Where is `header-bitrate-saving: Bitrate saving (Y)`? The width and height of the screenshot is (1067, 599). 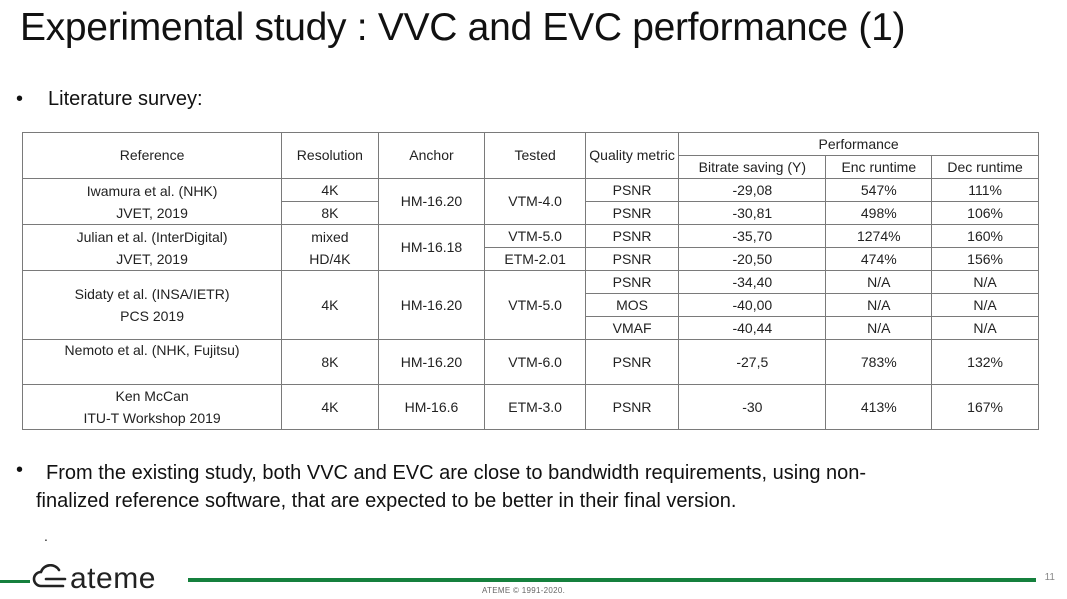
header-bitrate-saving: Bitrate saving (Y) is located at coordinates (752, 167).